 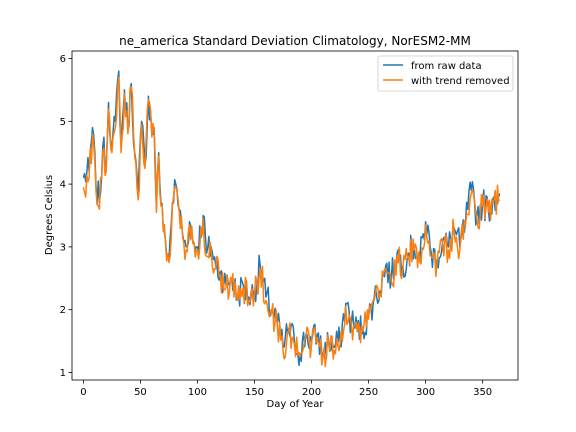 I want to click on x-axis-label: Day of Year, so click(x=296, y=404).